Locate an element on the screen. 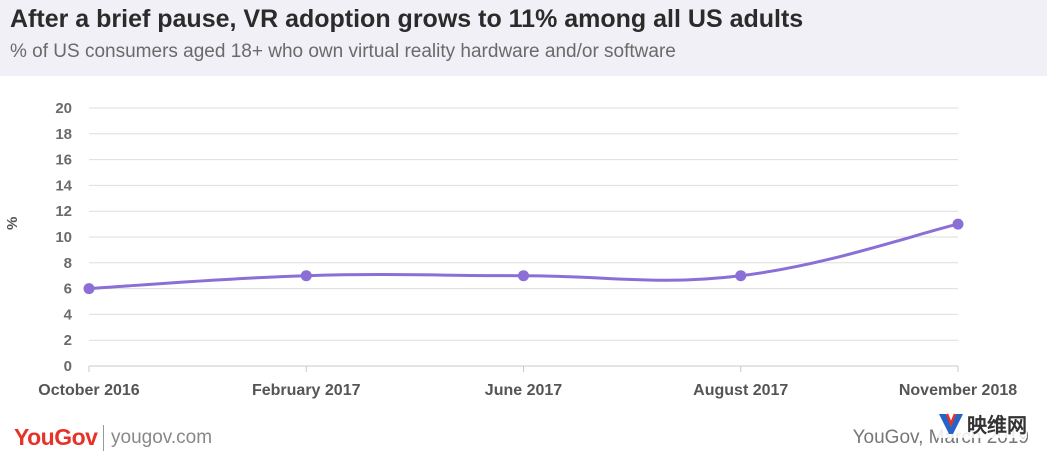 The height and width of the screenshot is (461, 1047). y-tick-label: 4 is located at coordinates (68, 314).